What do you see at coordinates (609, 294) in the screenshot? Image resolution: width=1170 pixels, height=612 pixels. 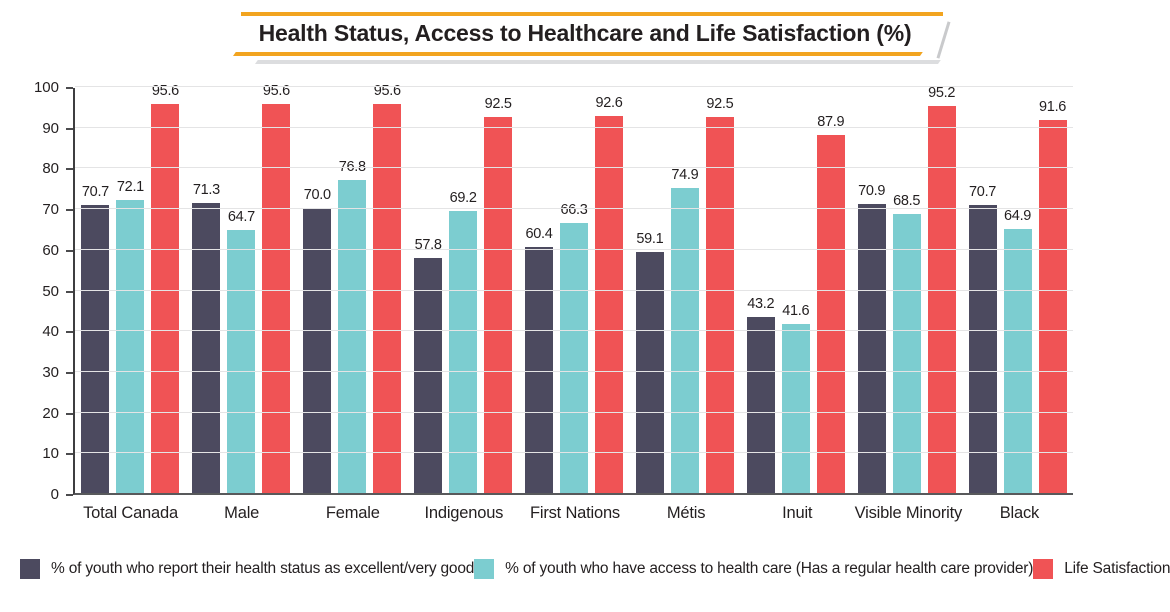 I see `bar: 92.6` at bounding box center [609, 294].